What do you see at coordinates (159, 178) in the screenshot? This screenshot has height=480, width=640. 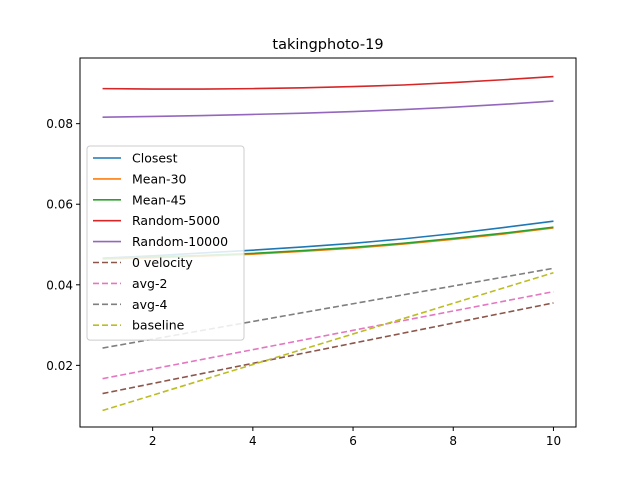 I see `legend-label-mean-30: Mean-30` at bounding box center [159, 178].